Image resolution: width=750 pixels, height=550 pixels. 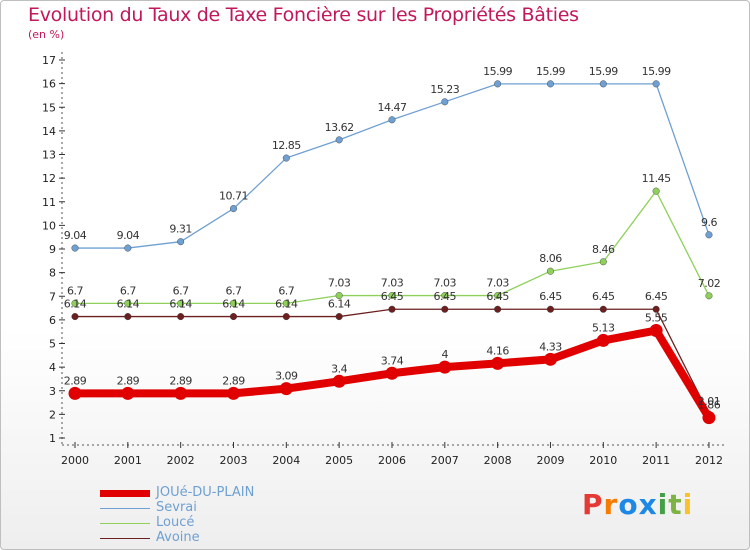 I want to click on y-tick-label: 6, so click(x=52, y=320).